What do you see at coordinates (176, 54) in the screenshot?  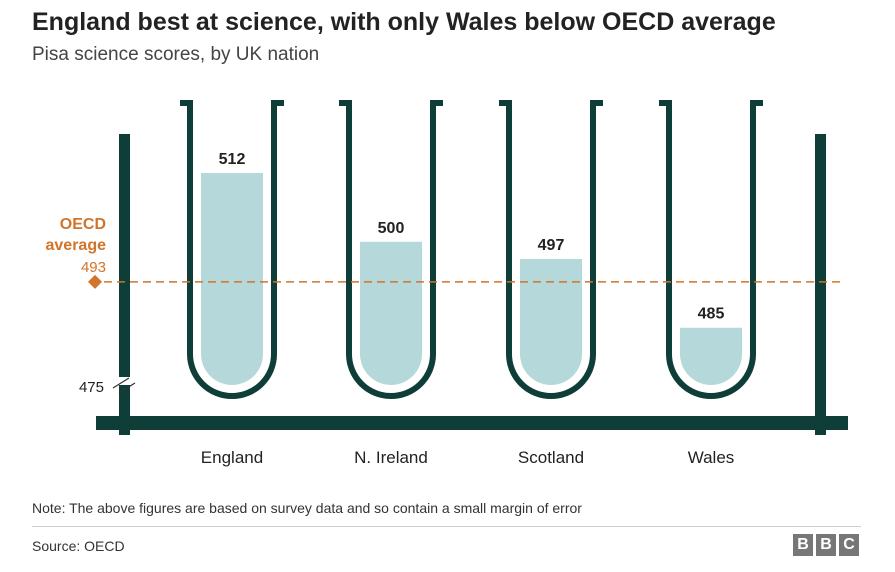 I see `chart-subtitle: Pisa science scores, by UK nation` at bounding box center [176, 54].